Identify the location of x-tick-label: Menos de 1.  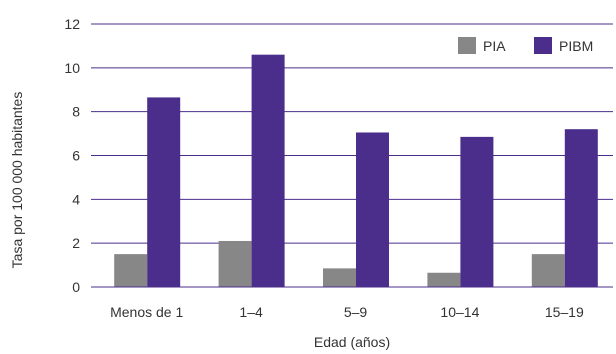
(146, 312).